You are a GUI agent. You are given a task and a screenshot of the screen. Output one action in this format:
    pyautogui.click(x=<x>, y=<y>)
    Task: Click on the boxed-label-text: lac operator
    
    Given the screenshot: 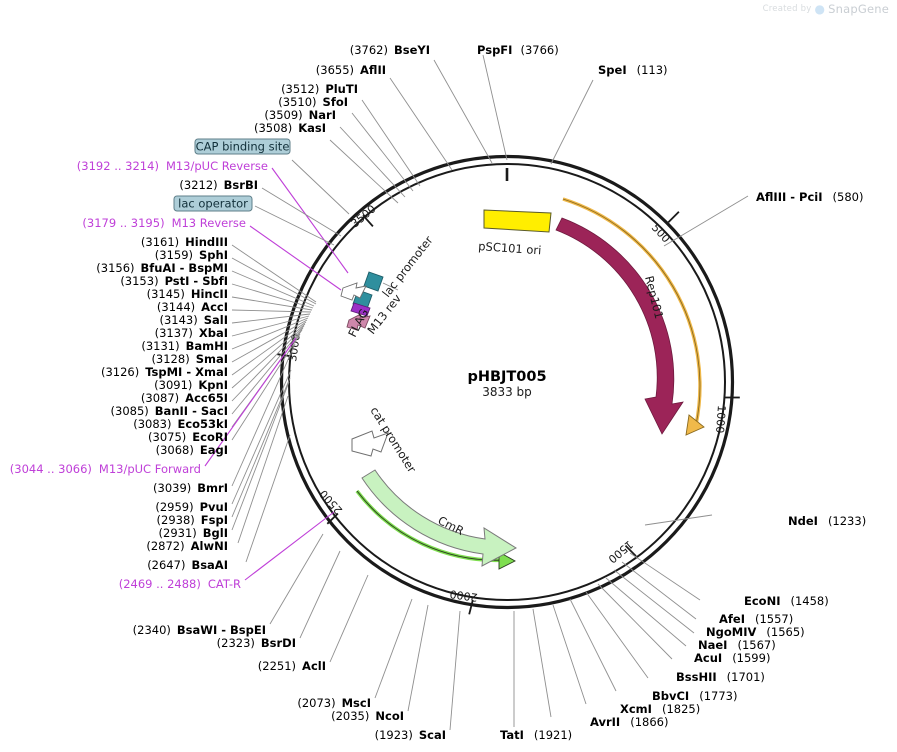 What is the action you would take?
    pyautogui.click(x=213, y=204)
    